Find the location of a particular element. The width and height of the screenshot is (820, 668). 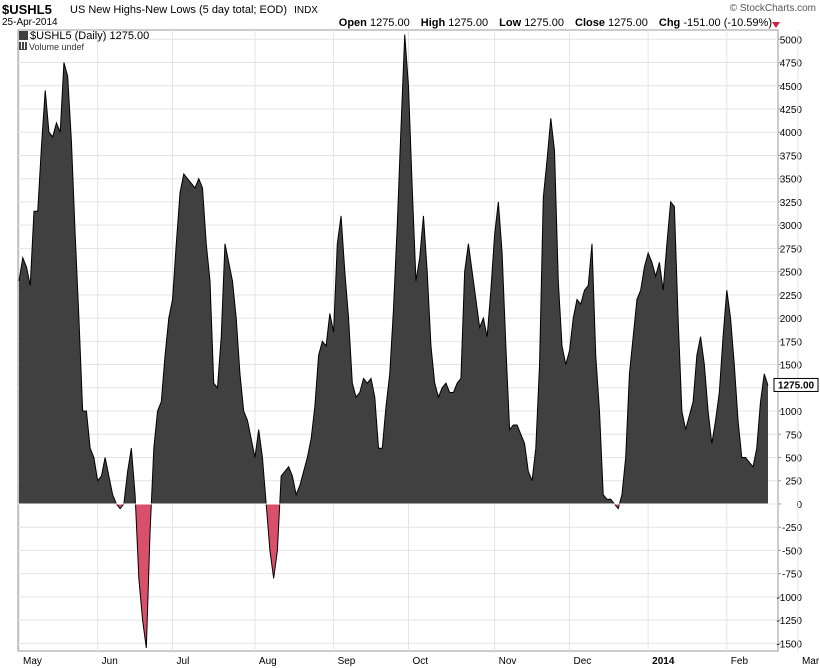

x-tick-label: Jul is located at coordinates (183, 661).